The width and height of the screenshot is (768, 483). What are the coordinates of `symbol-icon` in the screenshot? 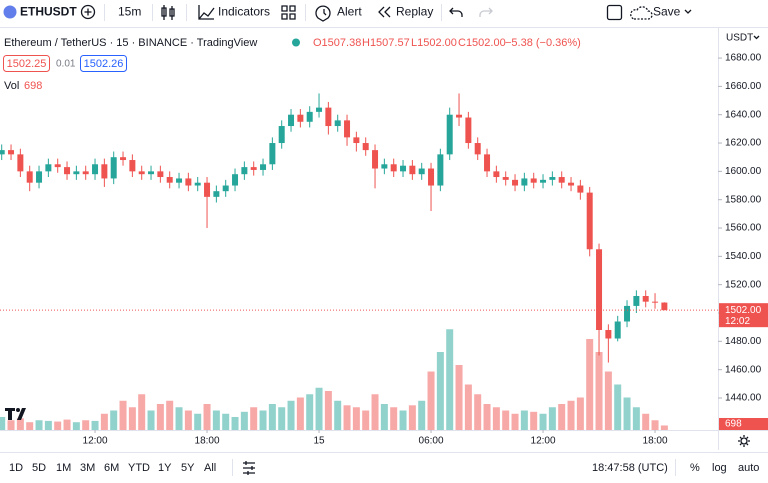 It's located at (10, 12).